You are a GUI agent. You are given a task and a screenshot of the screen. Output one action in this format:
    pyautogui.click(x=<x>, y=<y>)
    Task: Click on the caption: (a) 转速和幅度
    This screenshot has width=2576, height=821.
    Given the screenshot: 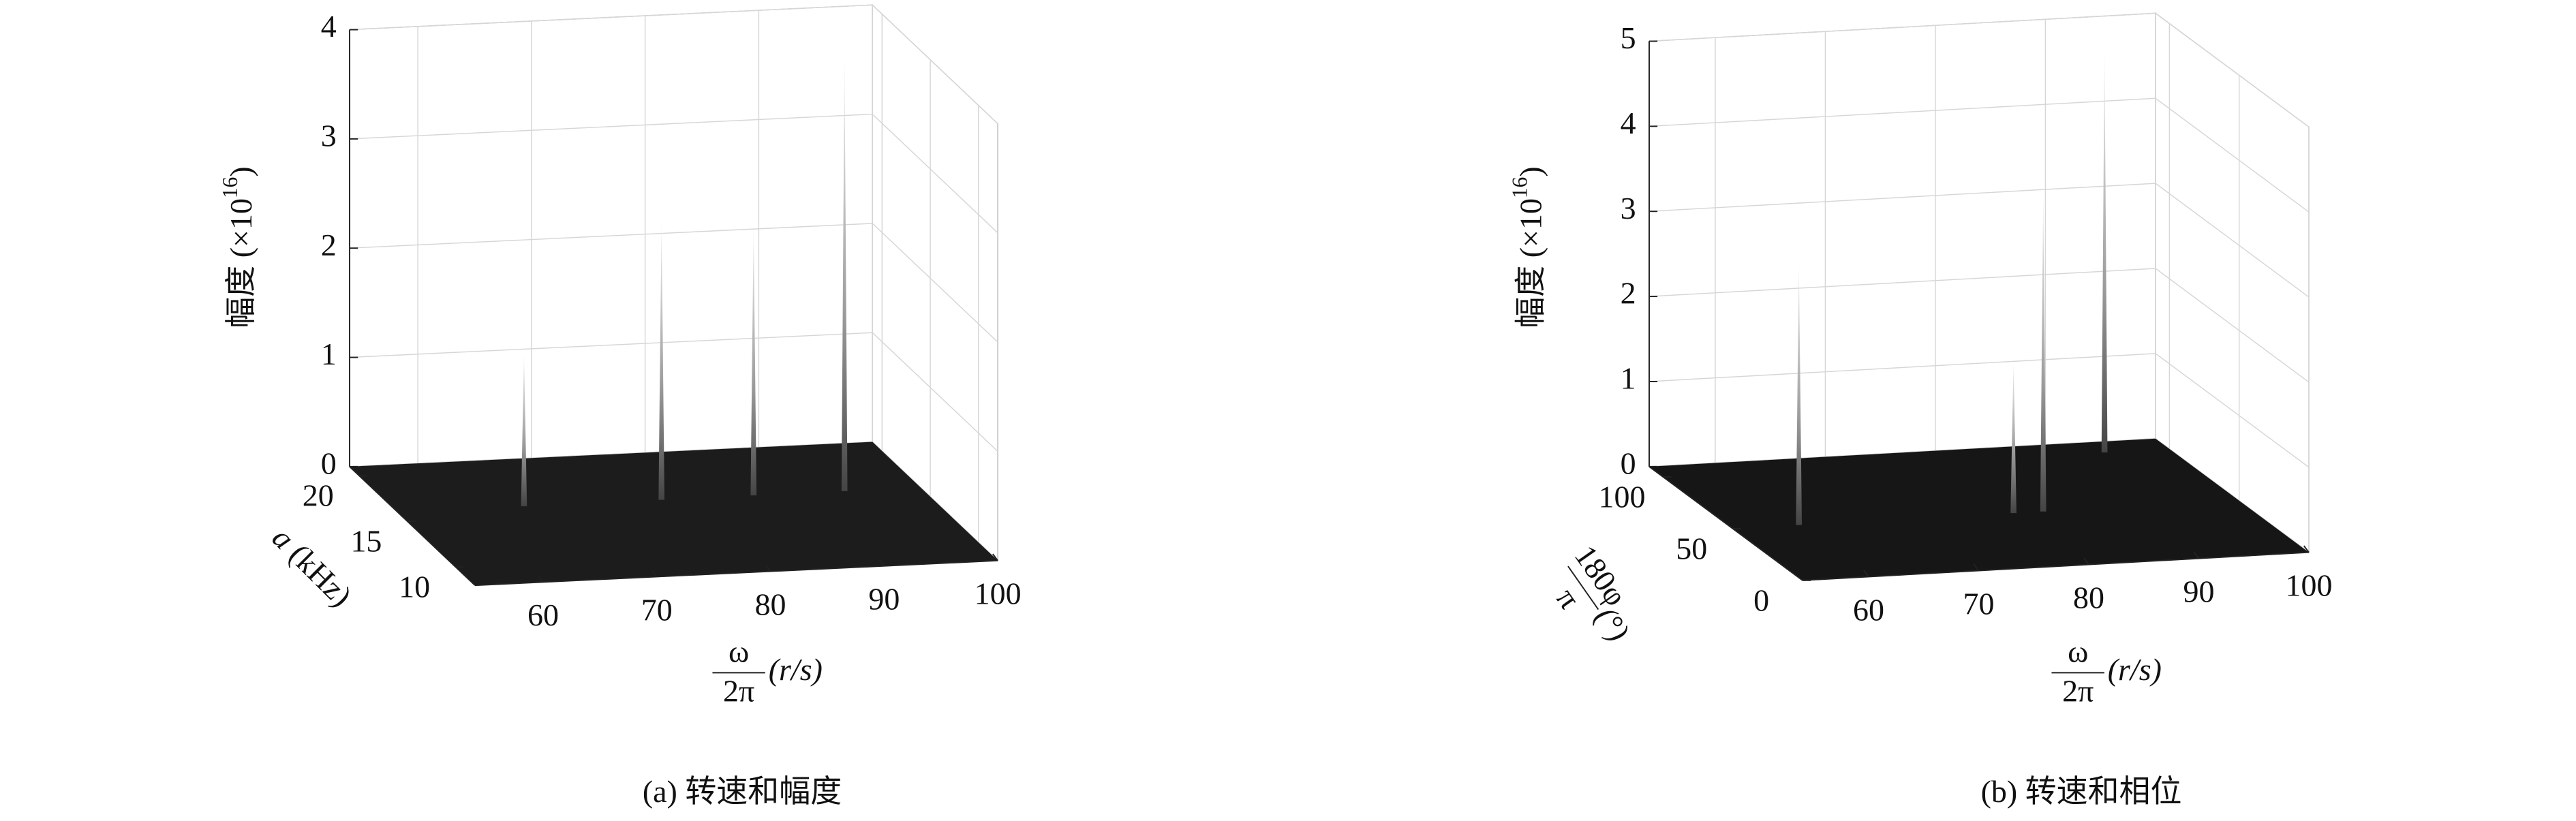 What is the action you would take?
    pyautogui.click(x=743, y=792)
    